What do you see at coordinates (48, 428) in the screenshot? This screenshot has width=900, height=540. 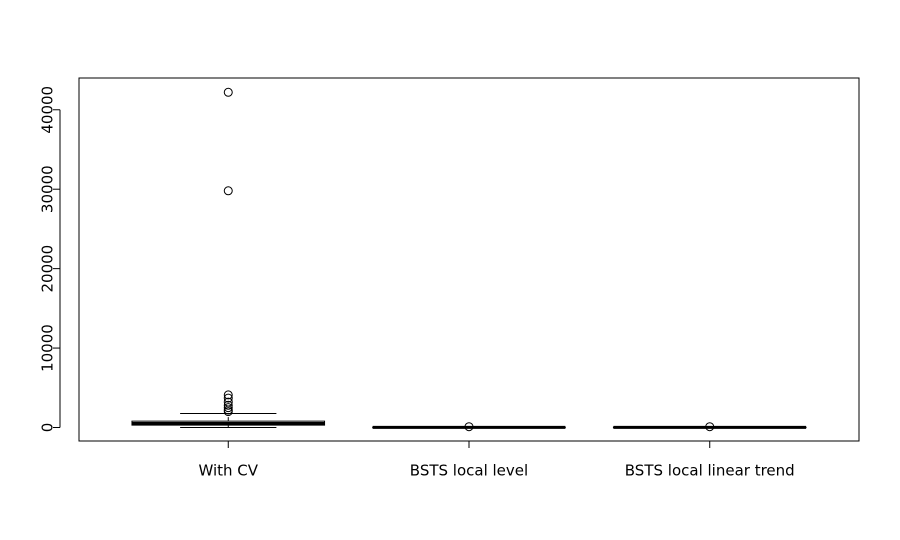 I see `y-tick-label: 0` at bounding box center [48, 428].